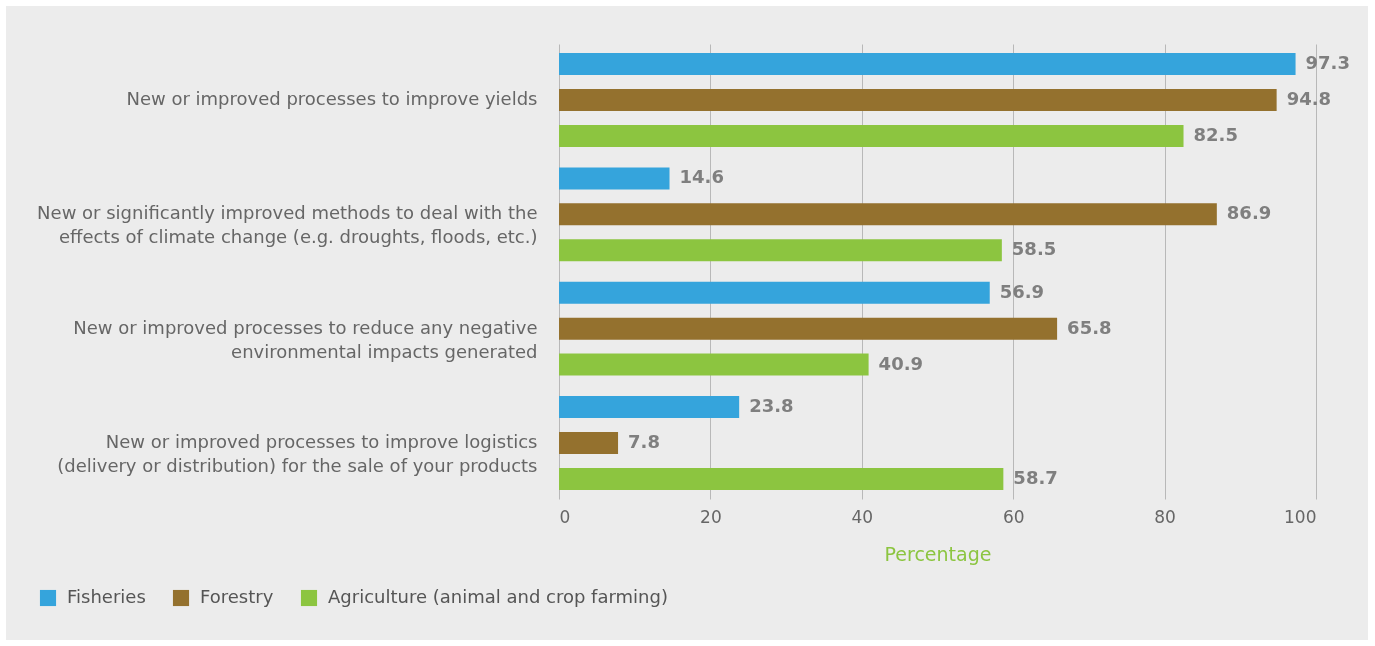 The width and height of the screenshot is (1375, 646). I want to click on x-axis-title: Percentage, so click(938, 553).